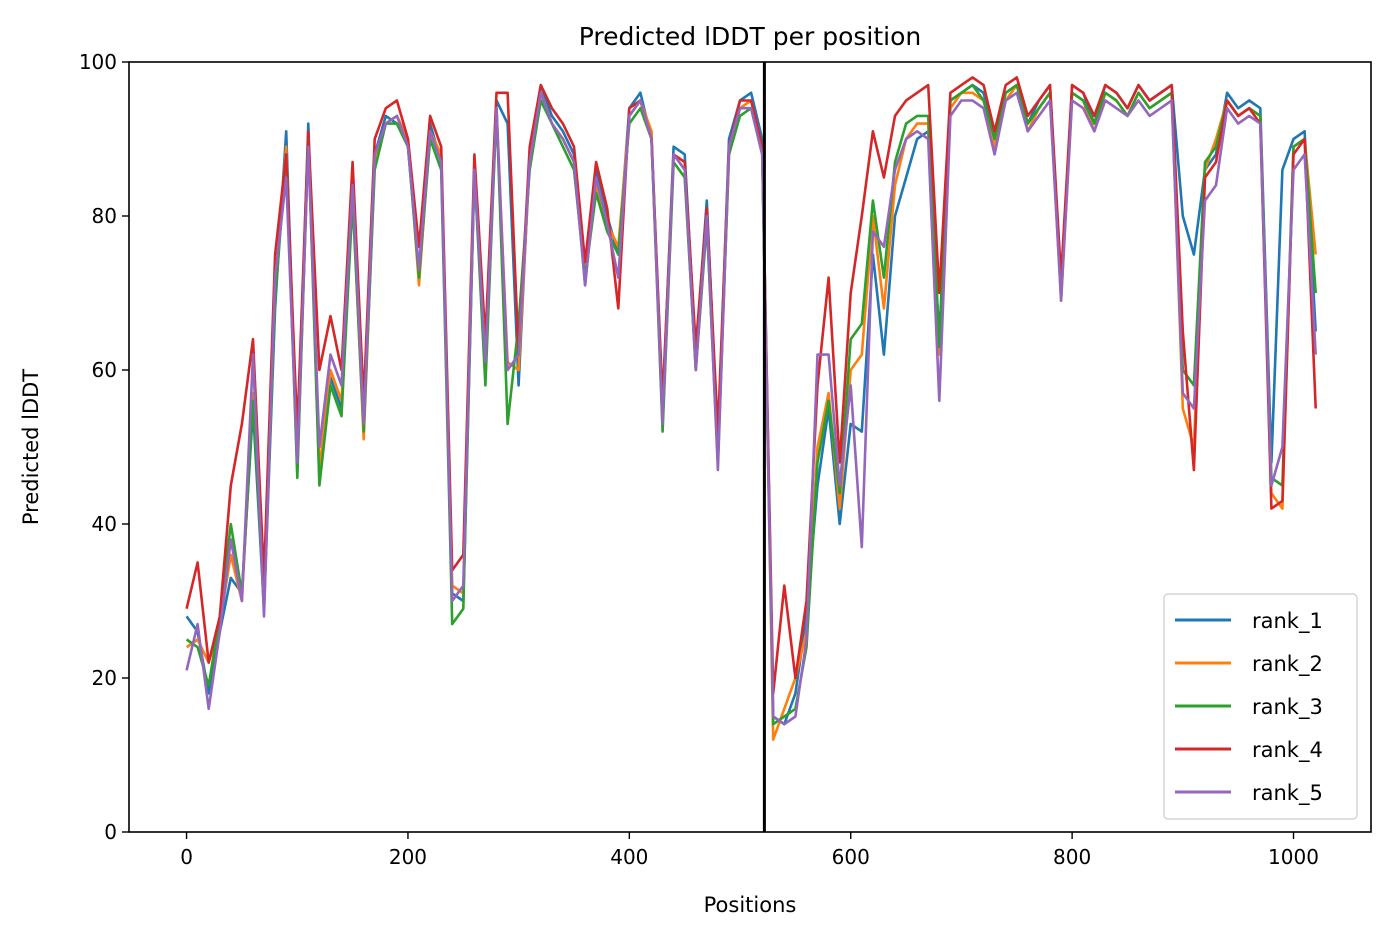 This screenshot has width=1391, height=939. Describe the element at coordinates (98, 62) in the screenshot. I see `y-tick-label: 100` at that location.